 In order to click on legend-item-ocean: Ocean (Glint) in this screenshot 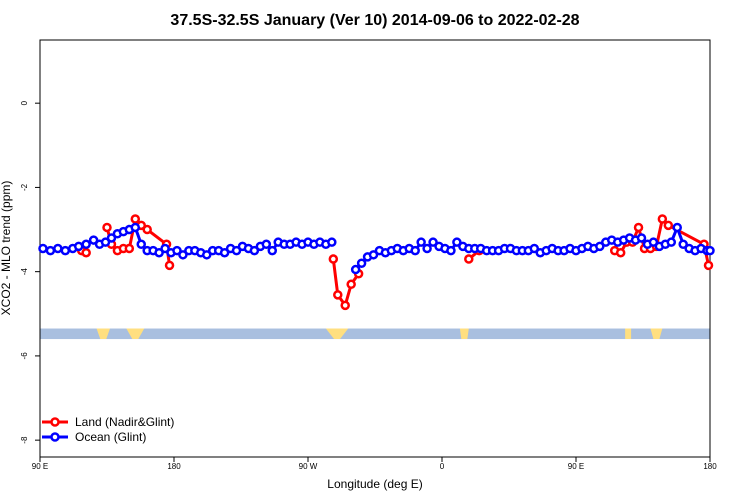, I will do `click(94, 437)`.